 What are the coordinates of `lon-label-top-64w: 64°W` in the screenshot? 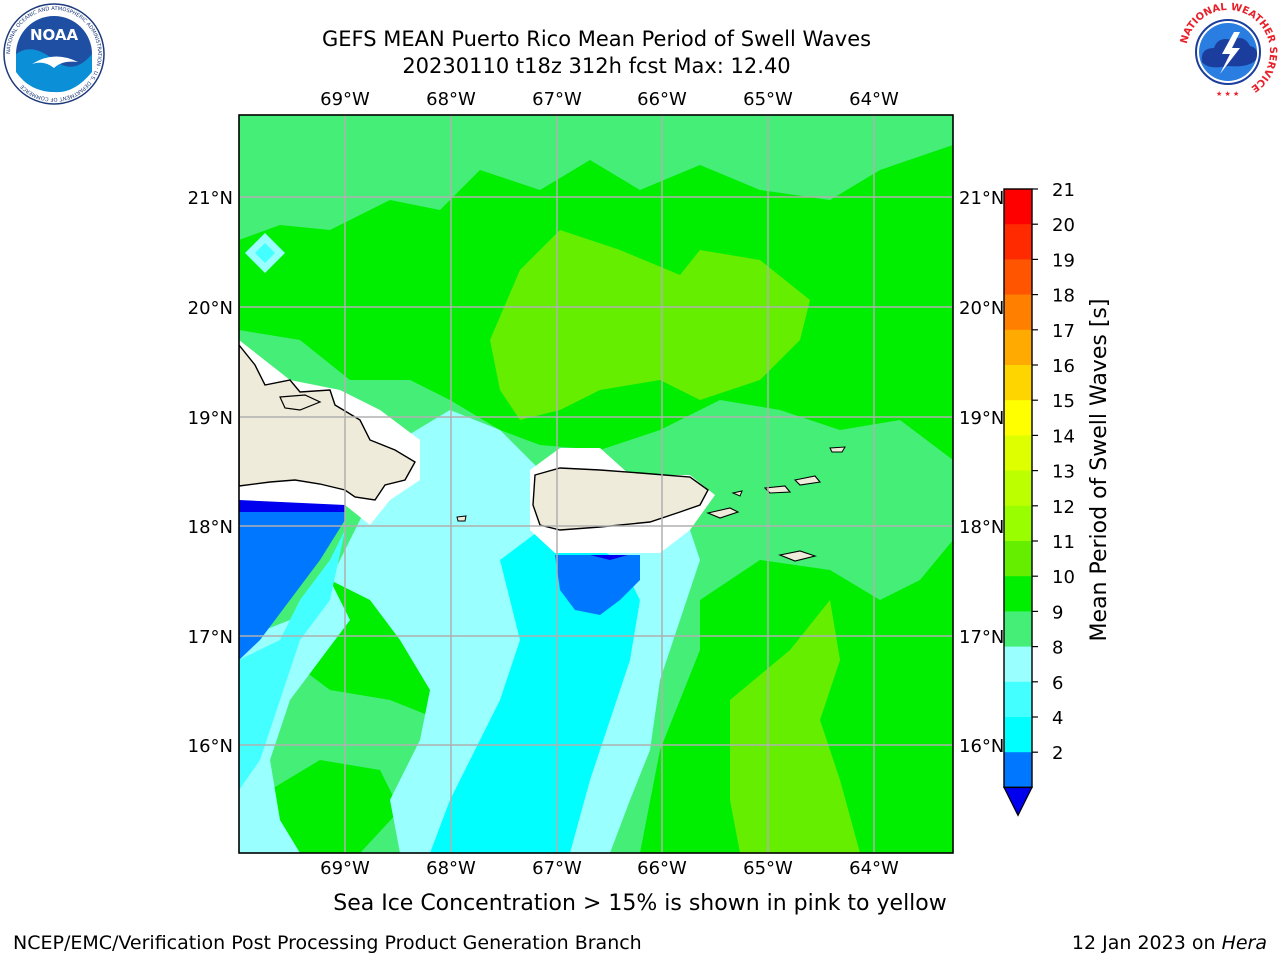 It's located at (874, 99).